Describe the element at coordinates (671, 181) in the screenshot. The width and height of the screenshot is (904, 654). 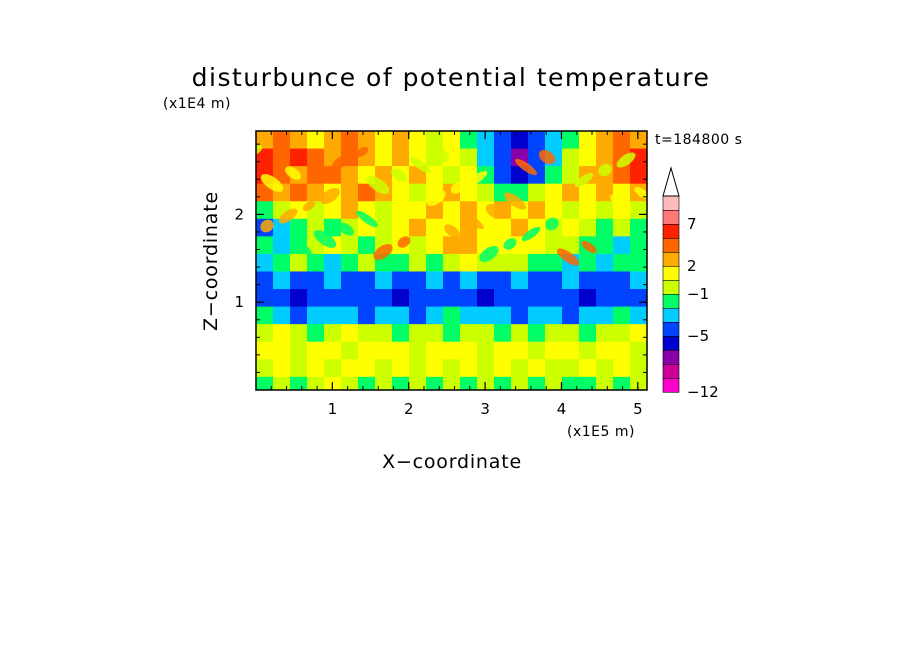
I see `colorbar-overflow-arrow` at that location.